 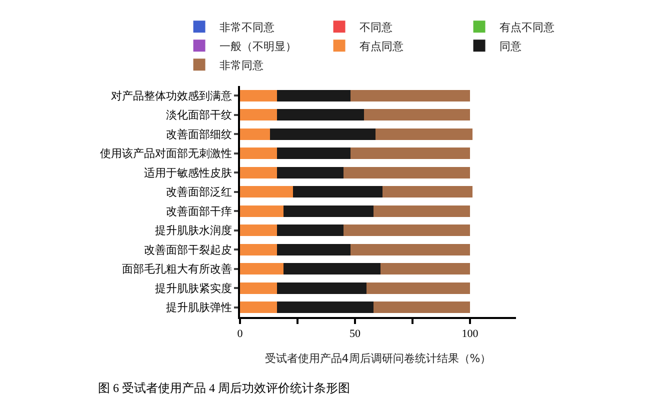 What do you see at coordinates (199, 115) in the screenshot?
I see `y-tick-label: 淡化面部干纹` at bounding box center [199, 115].